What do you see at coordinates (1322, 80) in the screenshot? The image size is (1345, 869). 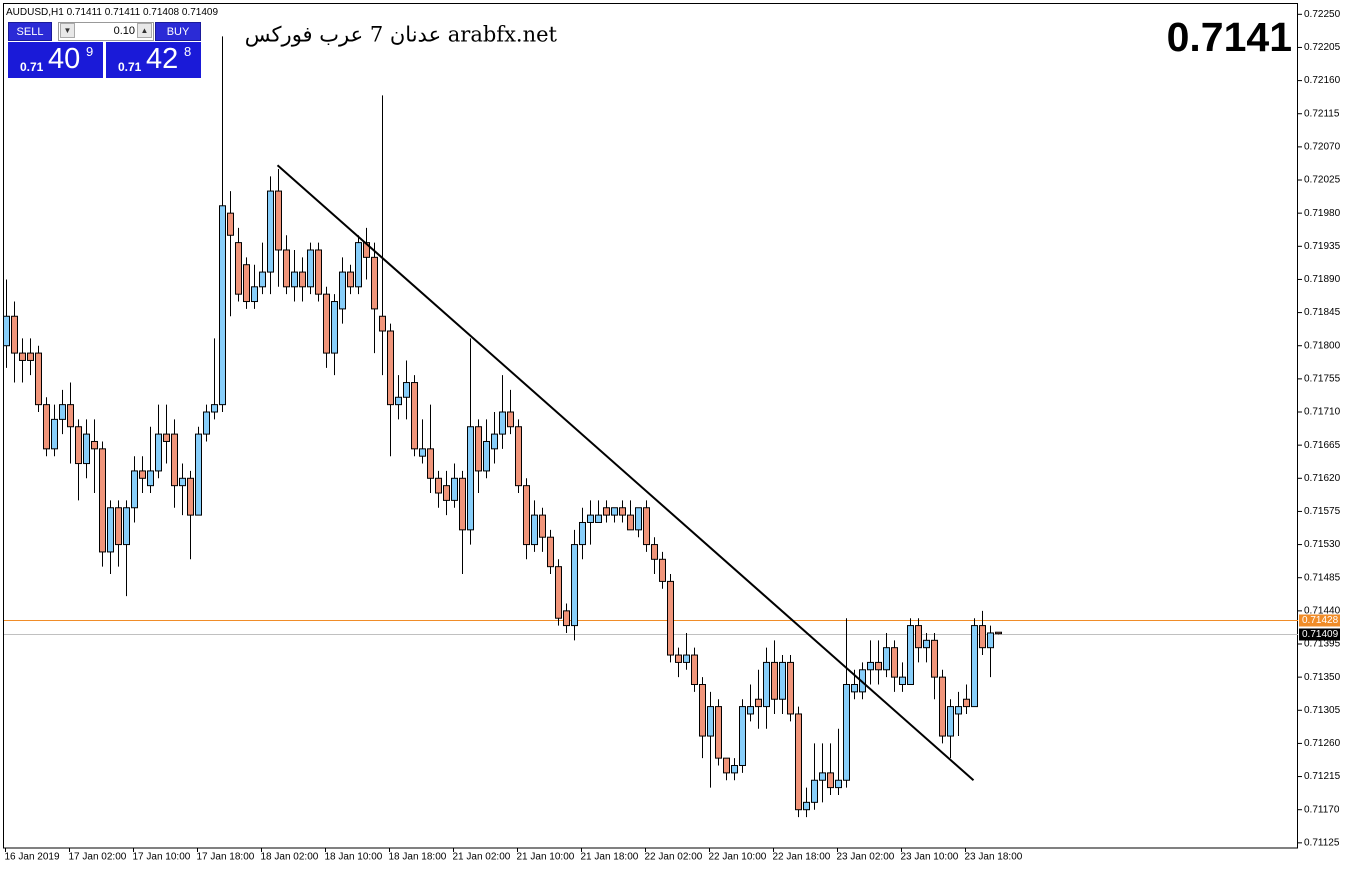 I see `y-tick-label: 0.72160` at bounding box center [1322, 80].